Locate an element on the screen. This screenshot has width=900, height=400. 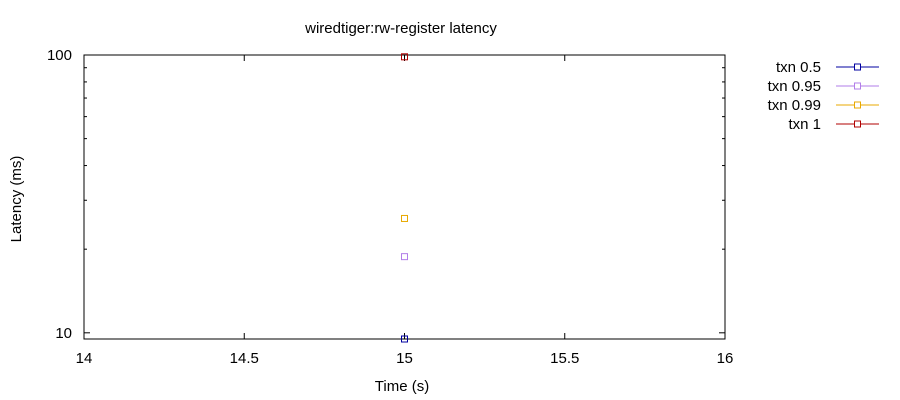
legend: txn 0.5 txn 0.95 txn 0.99 txn 1 is located at coordinates (823, 96).